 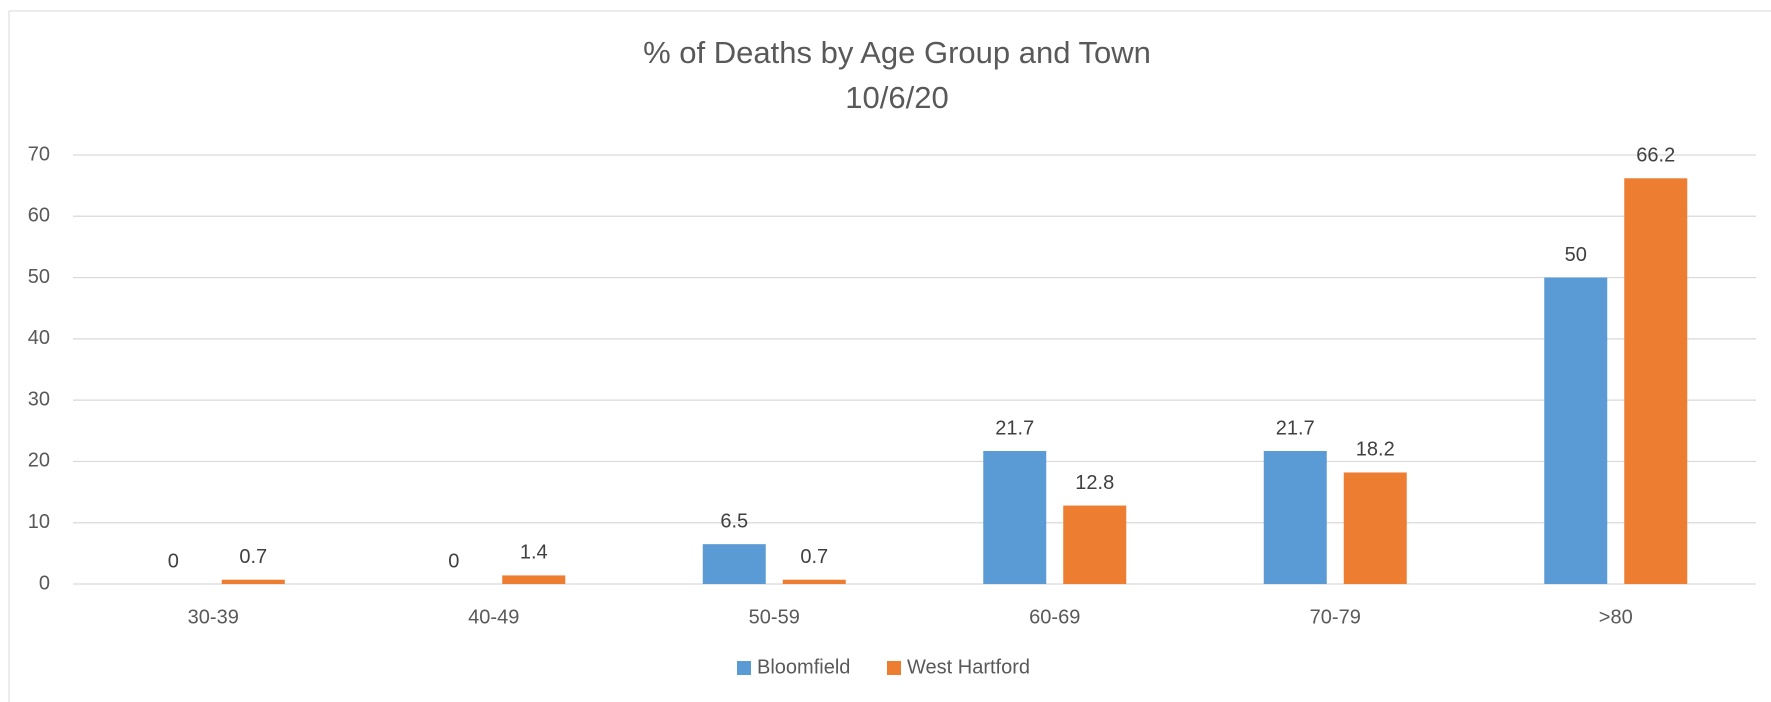 What do you see at coordinates (39, 154) in the screenshot?
I see `y-tick-label: 70` at bounding box center [39, 154].